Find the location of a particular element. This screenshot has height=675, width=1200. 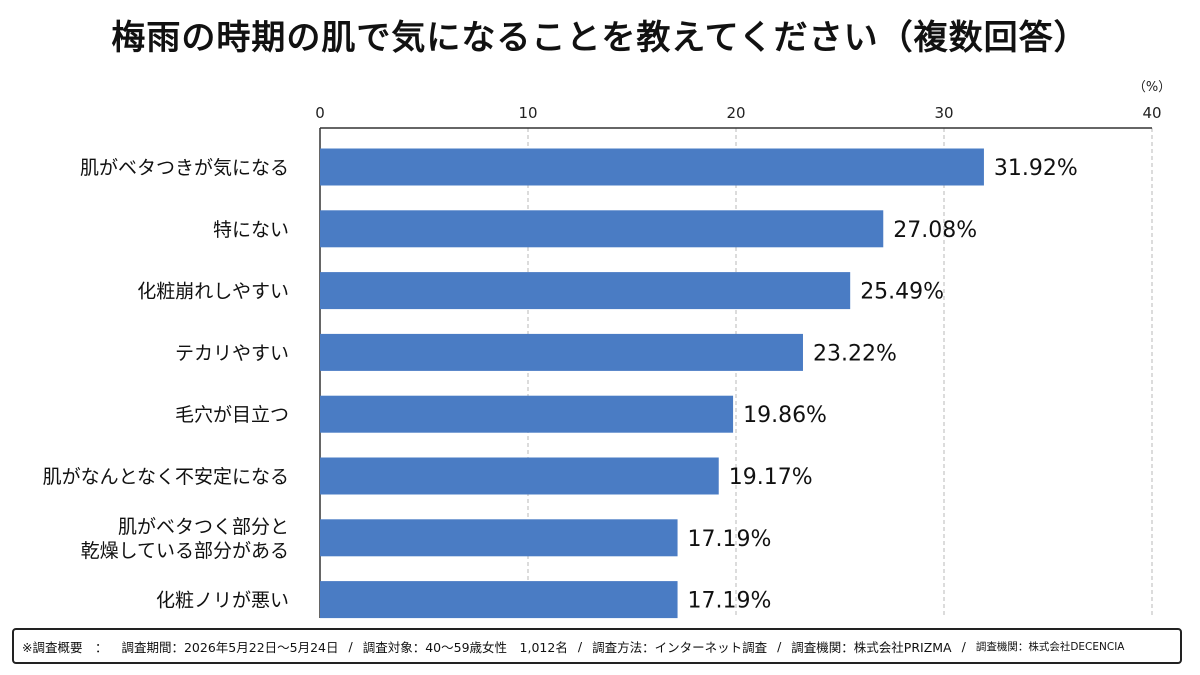

footer-target: 調査対象：40〜59歳女性 1,012名 is located at coordinates (465, 647).